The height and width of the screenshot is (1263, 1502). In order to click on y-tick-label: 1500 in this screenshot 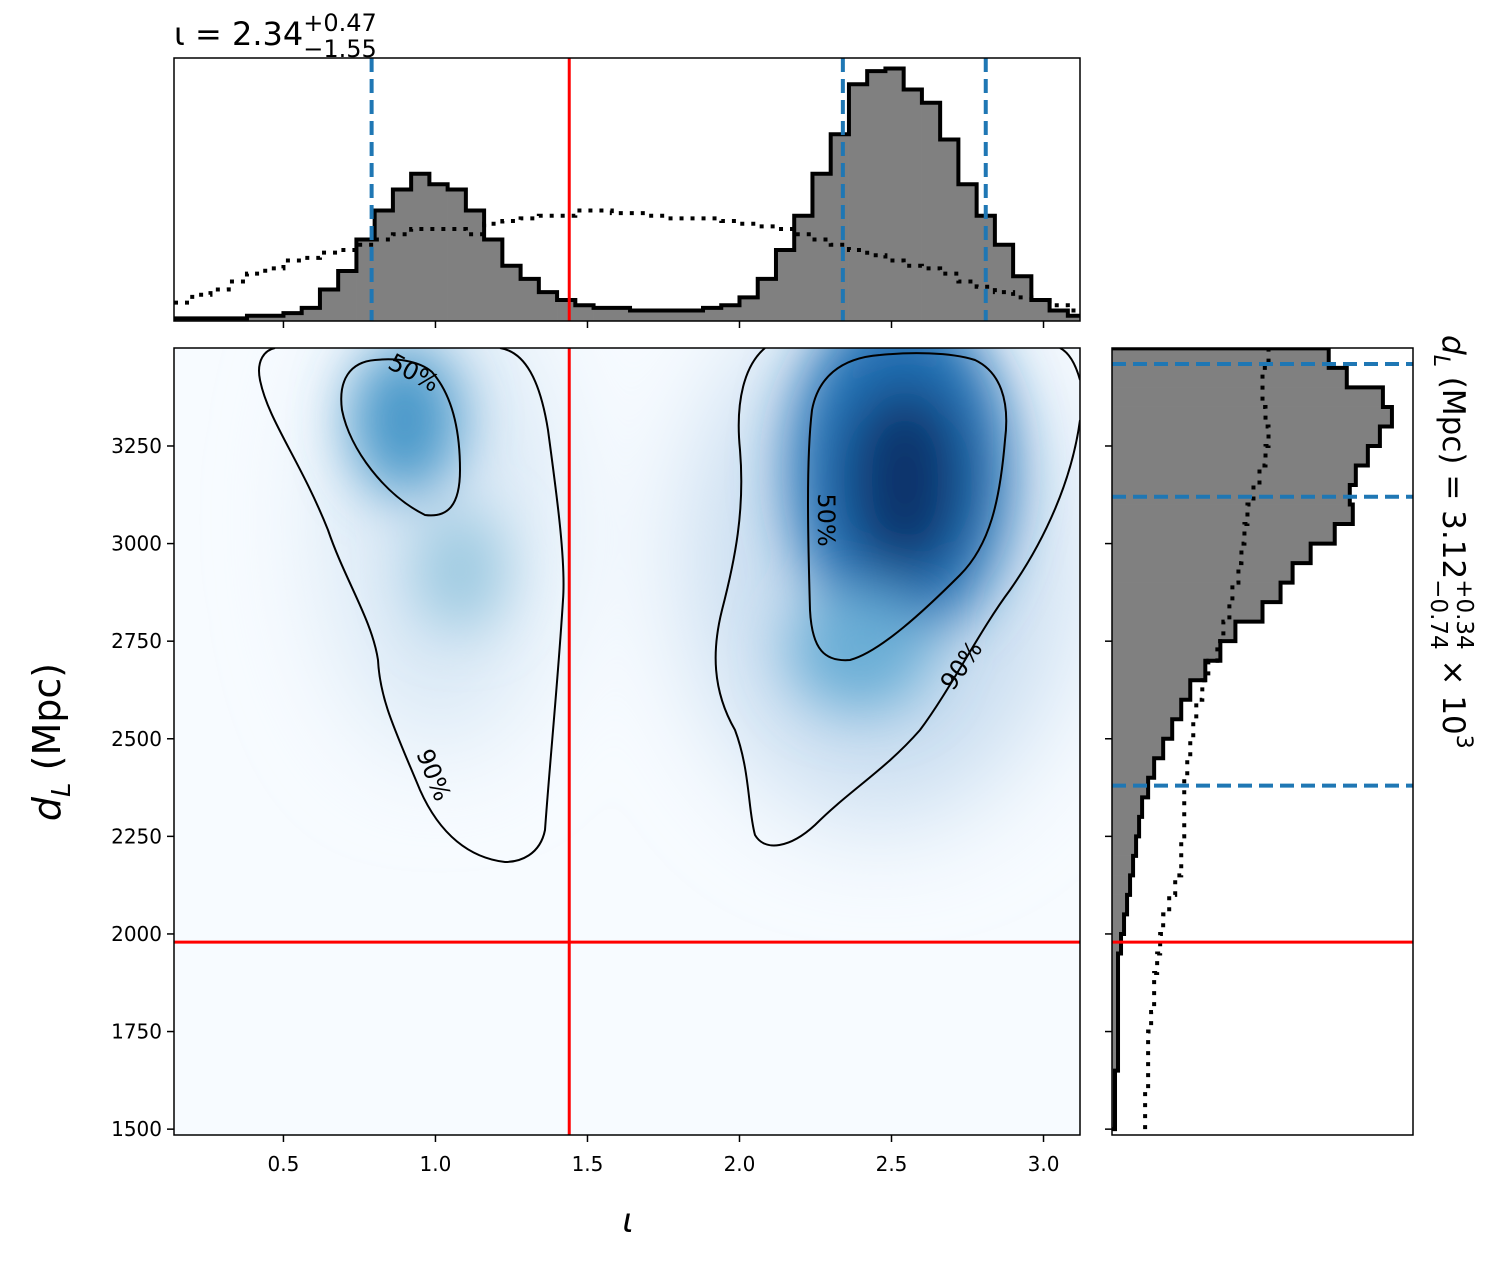, I will do `click(136, 1129)`.